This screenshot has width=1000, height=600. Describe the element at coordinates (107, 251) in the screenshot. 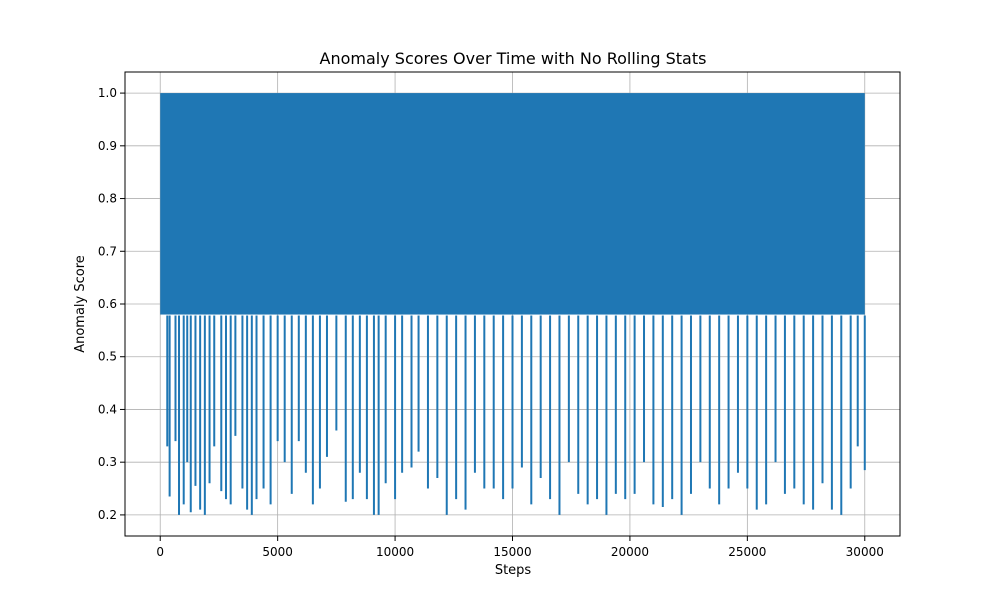

I see `y-tick-label: 0.7` at that location.